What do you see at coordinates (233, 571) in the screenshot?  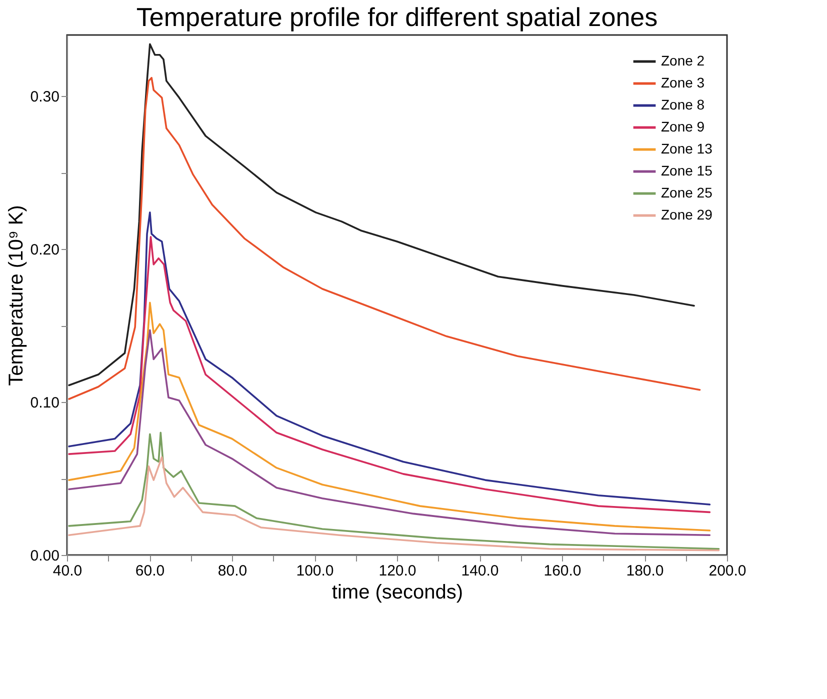 I see `x-tick-label: 80.0` at bounding box center [233, 571].